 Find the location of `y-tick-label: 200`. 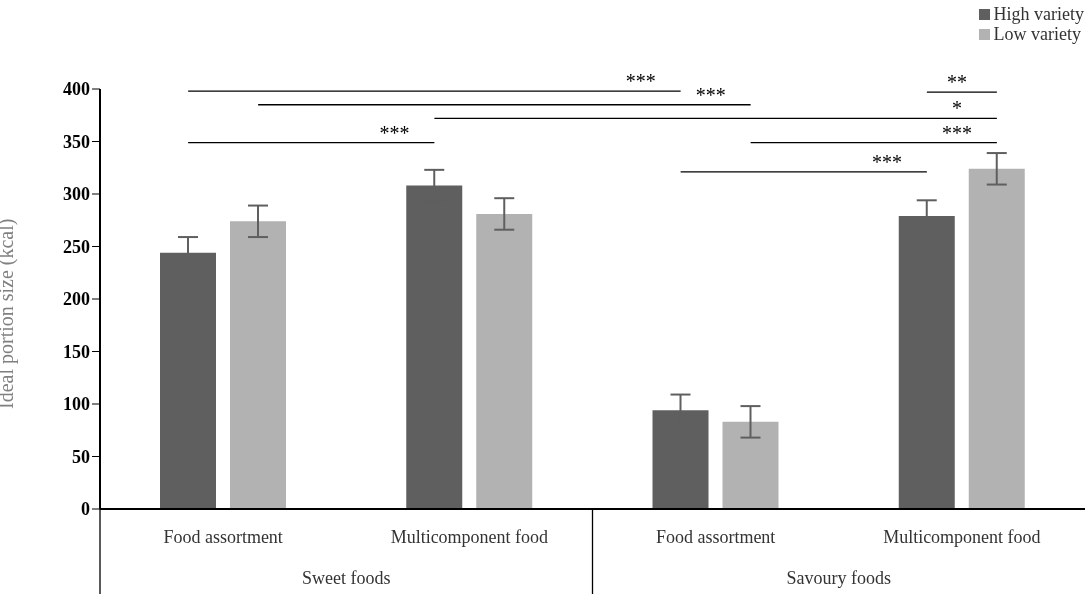

y-tick-label: 200 is located at coordinates (76, 299).